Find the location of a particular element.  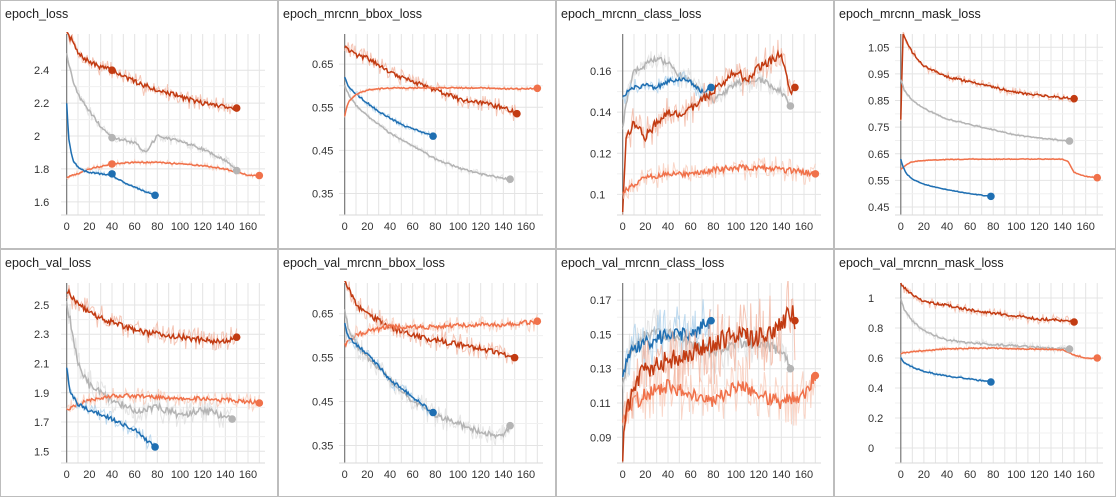

y-tick-label: 1 is located at coordinates (871, 299).